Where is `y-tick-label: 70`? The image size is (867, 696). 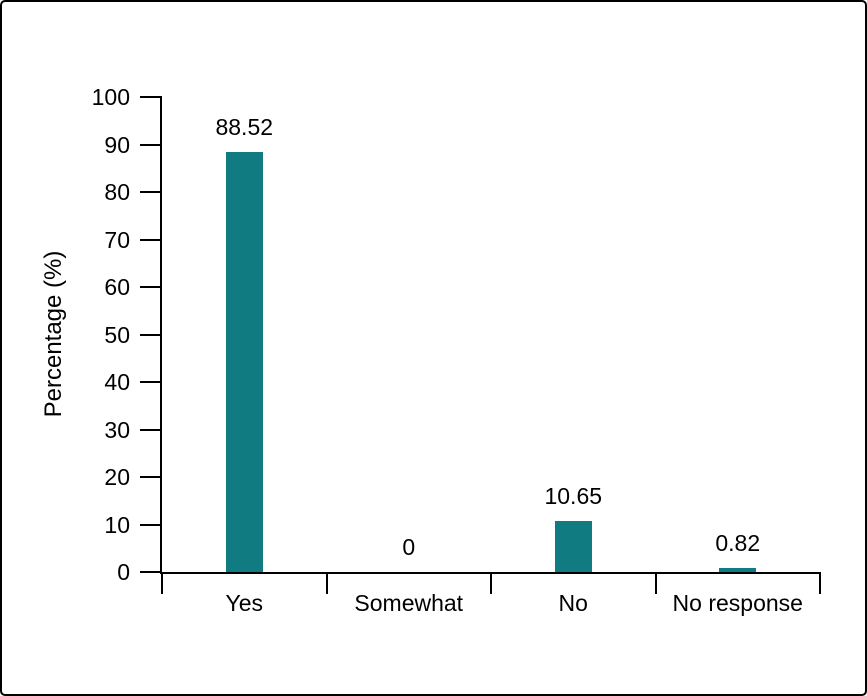
y-tick-label: 70 is located at coordinates (117, 239).